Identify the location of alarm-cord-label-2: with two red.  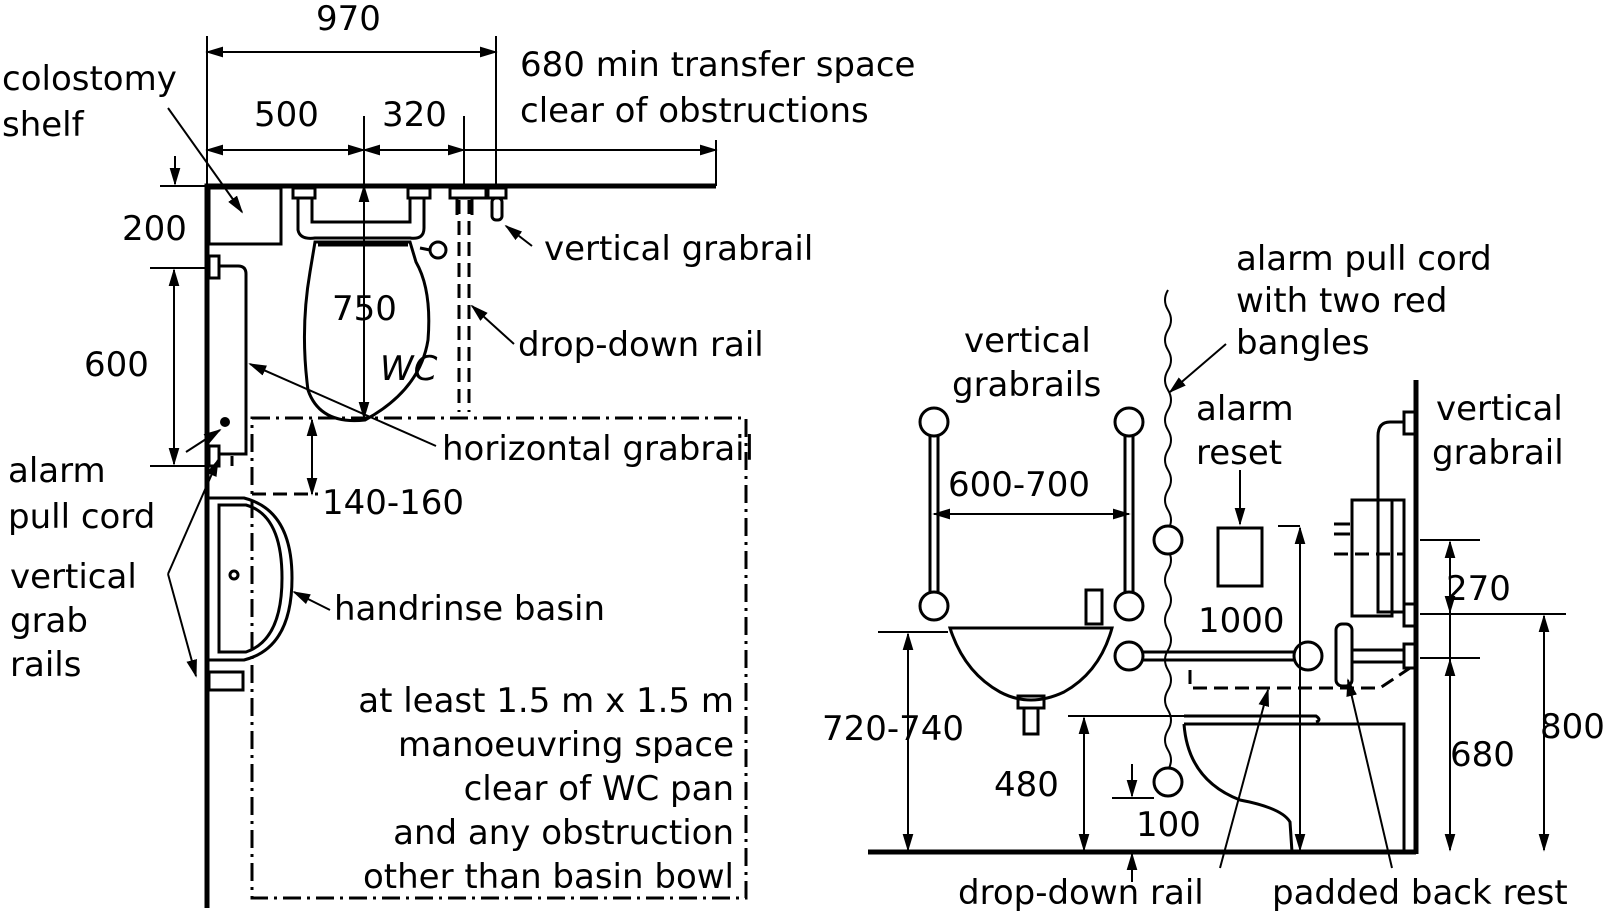
(1341, 301).